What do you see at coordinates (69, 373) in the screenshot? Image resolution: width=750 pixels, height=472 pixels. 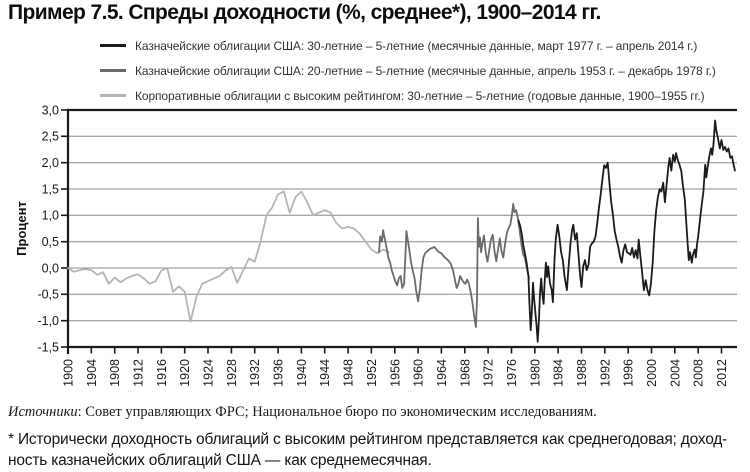 I see `x-tick-label: 1900` at bounding box center [69, 373].